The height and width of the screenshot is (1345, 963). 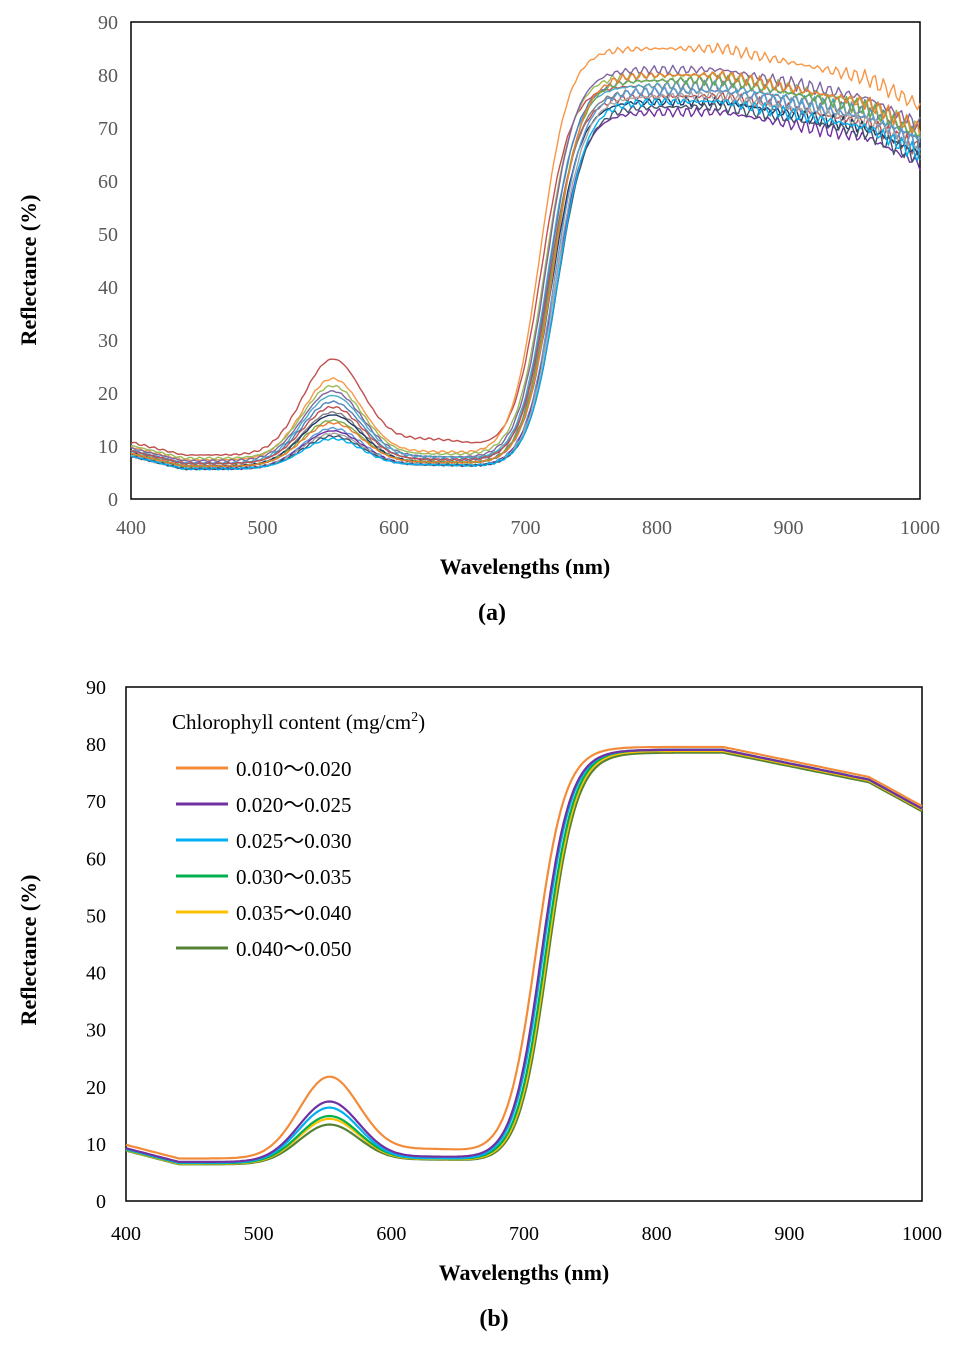 What do you see at coordinates (294, 805) in the screenshot?
I see `legend-label: 0.020～0.025` at bounding box center [294, 805].